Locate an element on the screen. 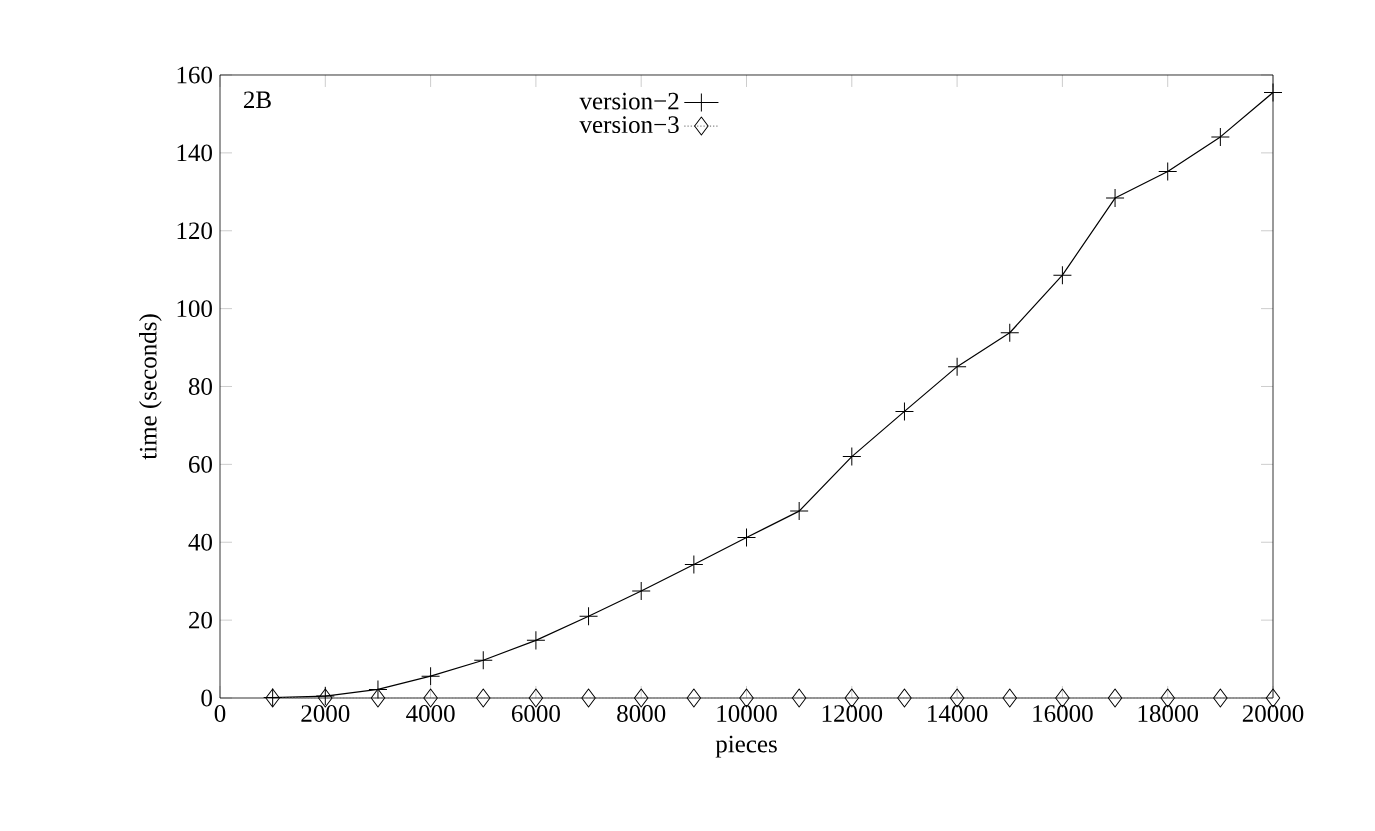  x-tick-label: 12000 is located at coordinates (852, 713).